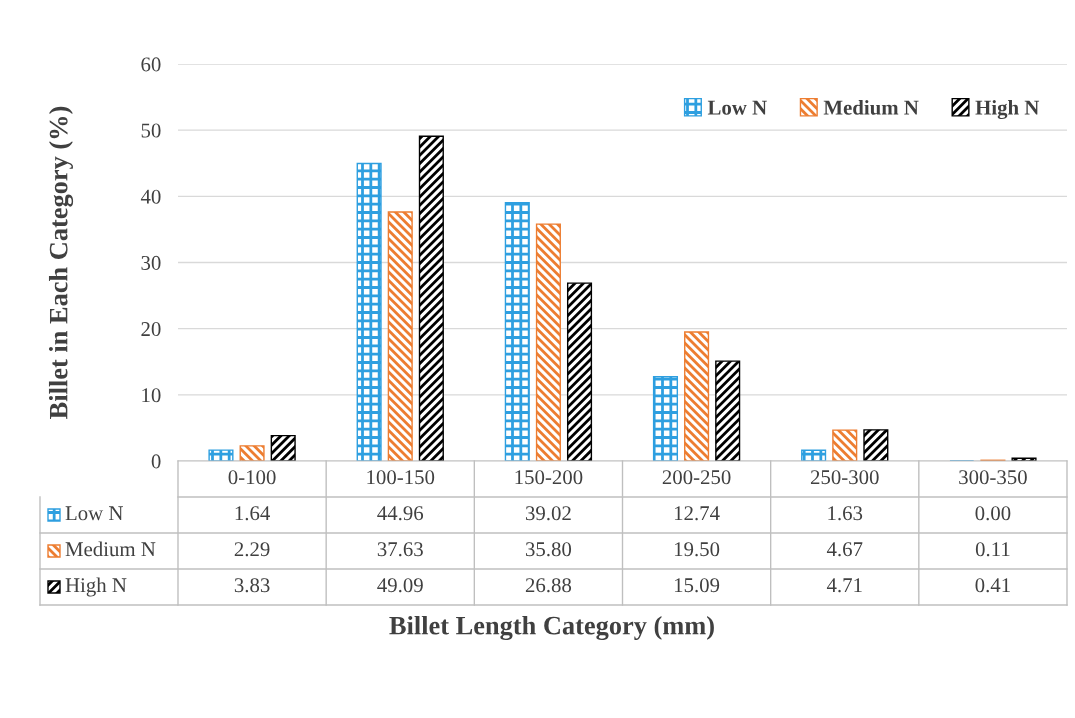  Describe the element at coordinates (697, 549) in the screenshot. I see `data-label: 19.50` at that location.